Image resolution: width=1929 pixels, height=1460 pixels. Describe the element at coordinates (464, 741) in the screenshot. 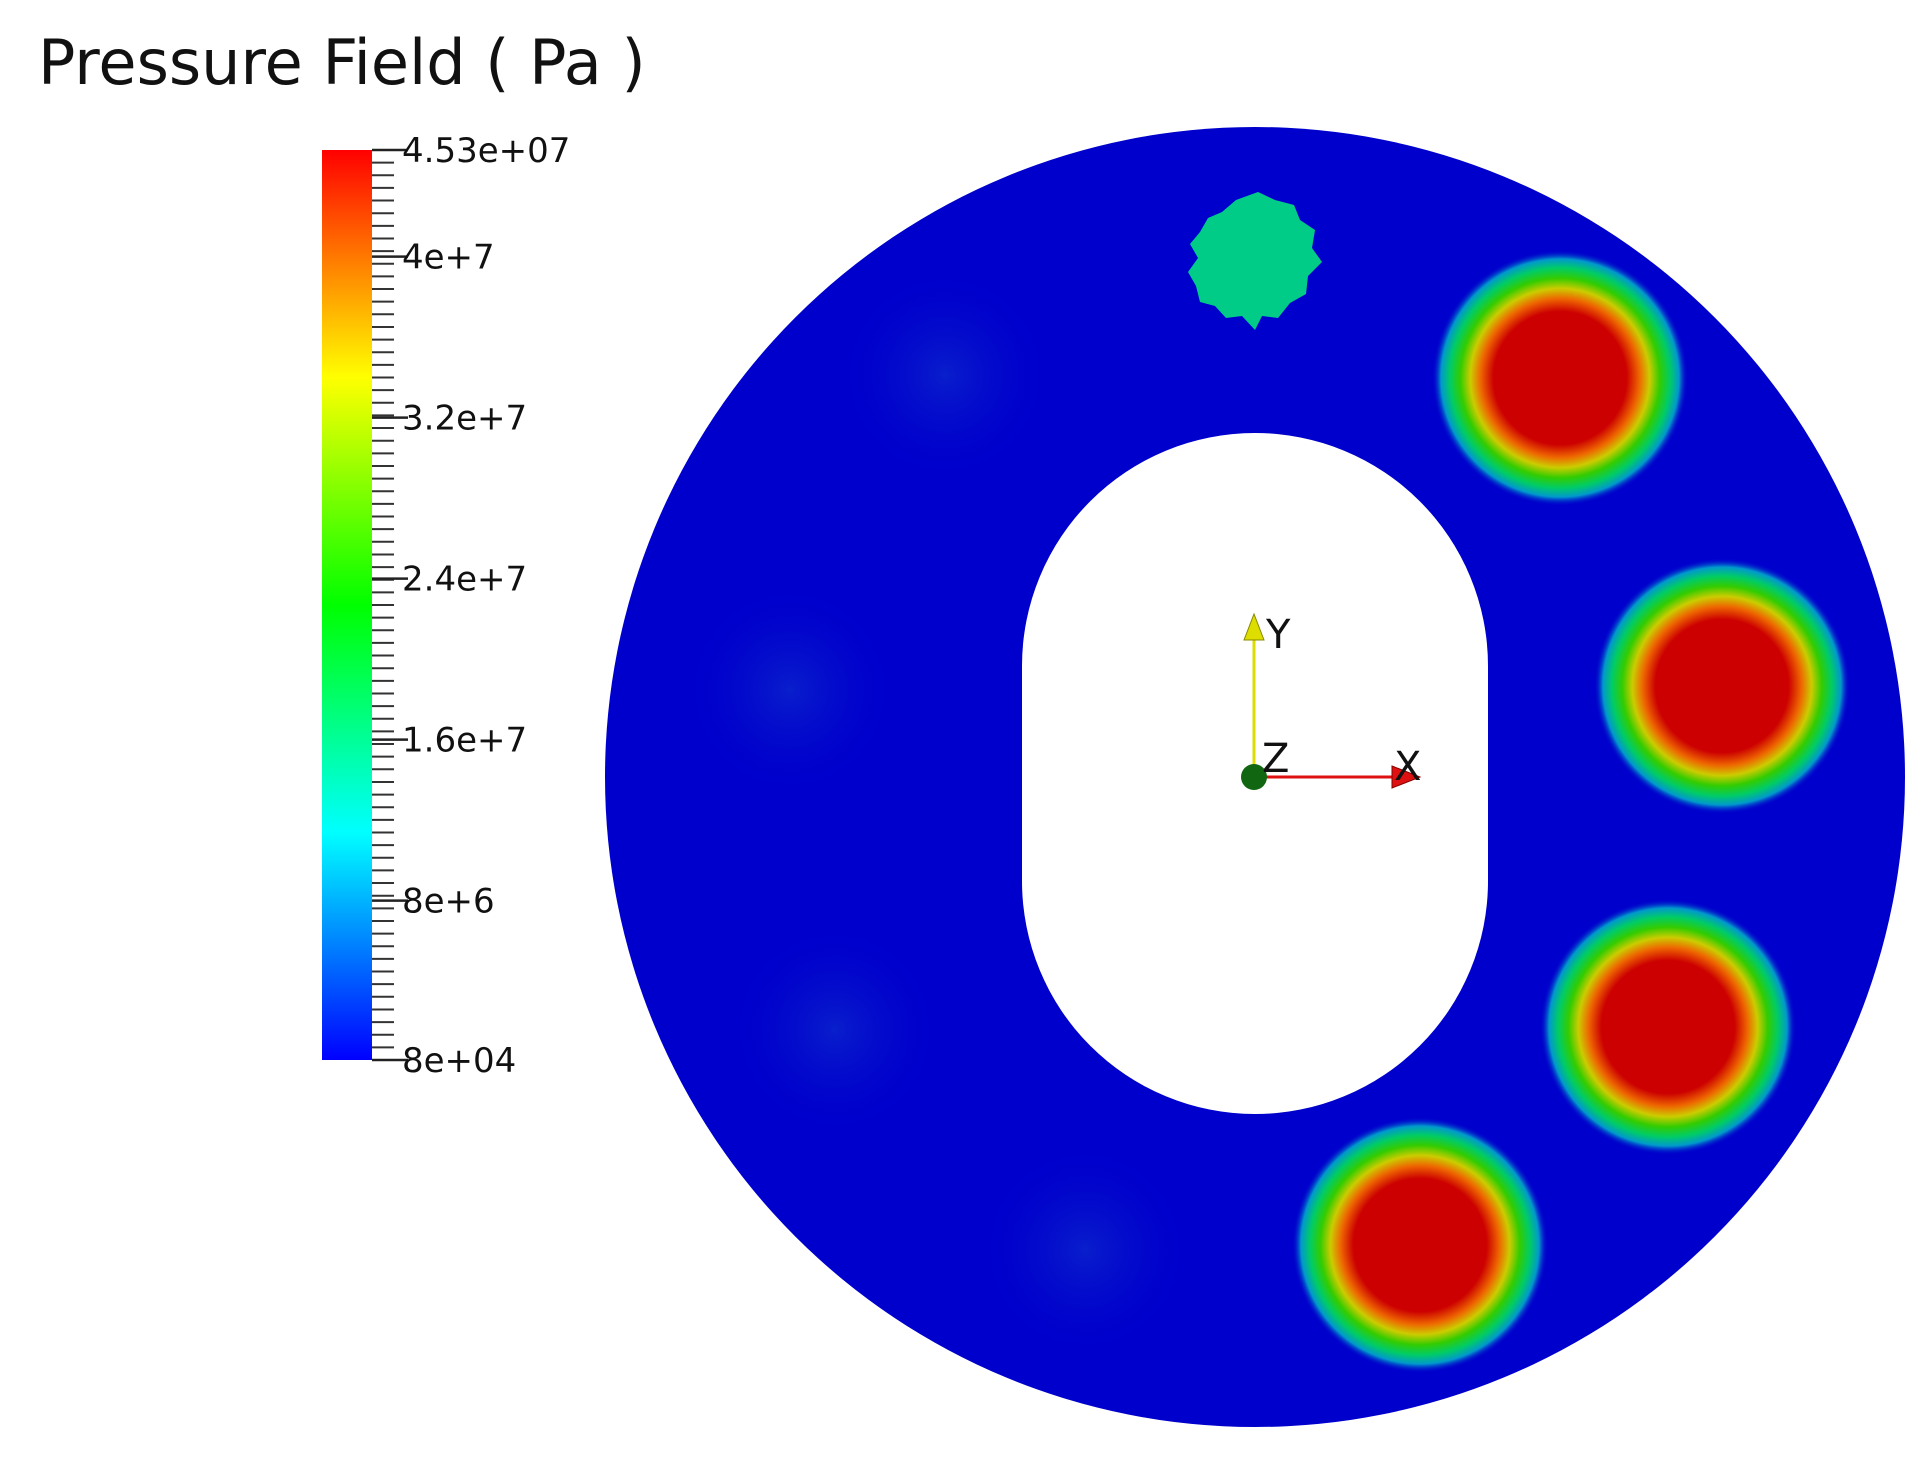

I see `colorbar-tick-label: 1.6e+7` at that location.